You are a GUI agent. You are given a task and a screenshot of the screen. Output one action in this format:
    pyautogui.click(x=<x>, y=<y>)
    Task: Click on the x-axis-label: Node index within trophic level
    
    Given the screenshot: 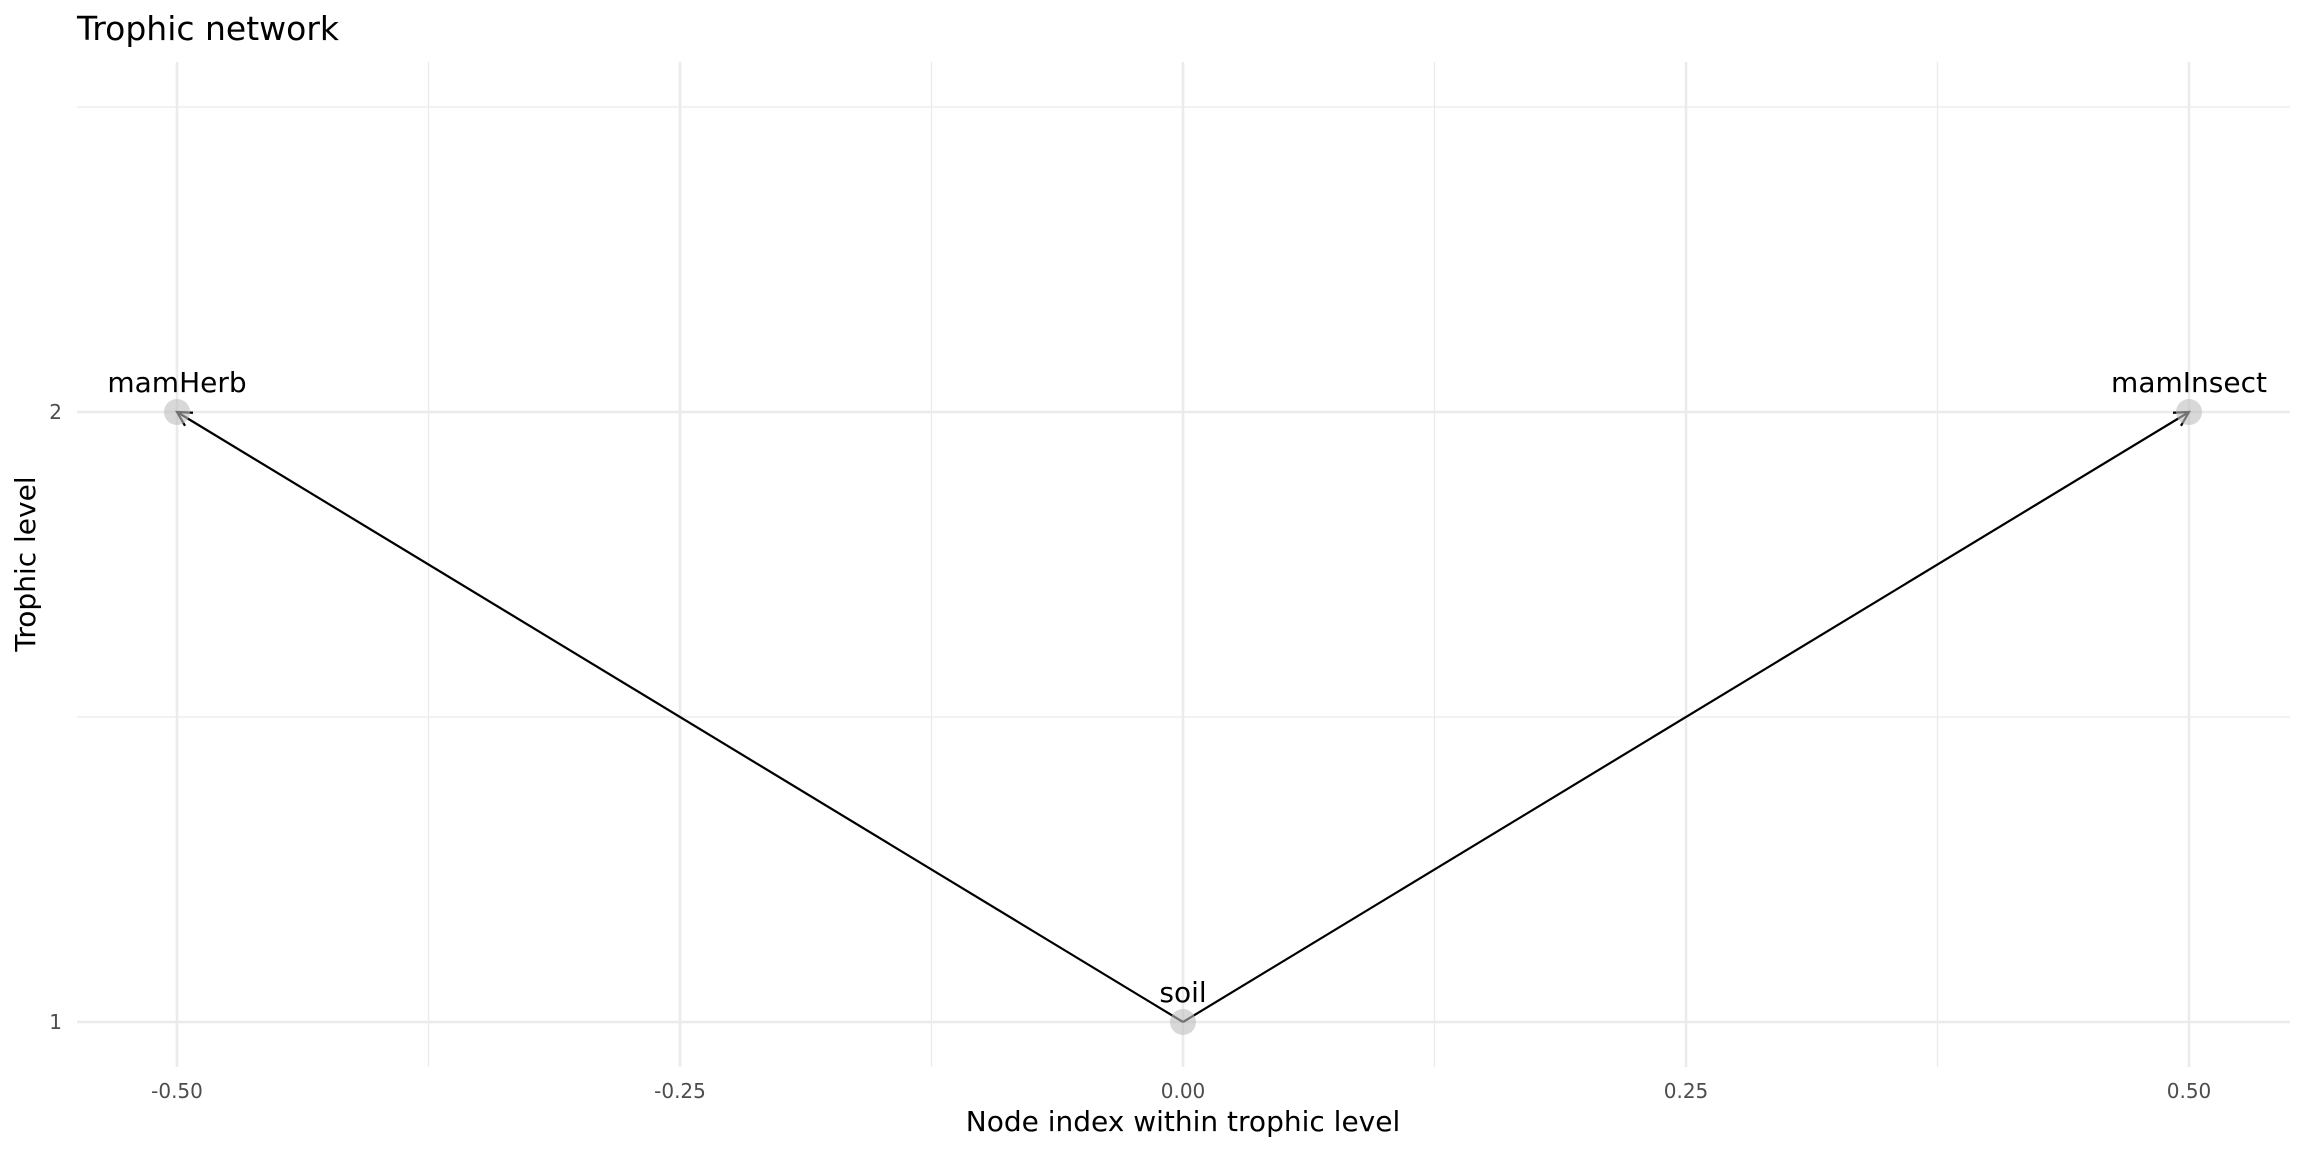 What is the action you would take?
    pyautogui.click(x=1183, y=1121)
    